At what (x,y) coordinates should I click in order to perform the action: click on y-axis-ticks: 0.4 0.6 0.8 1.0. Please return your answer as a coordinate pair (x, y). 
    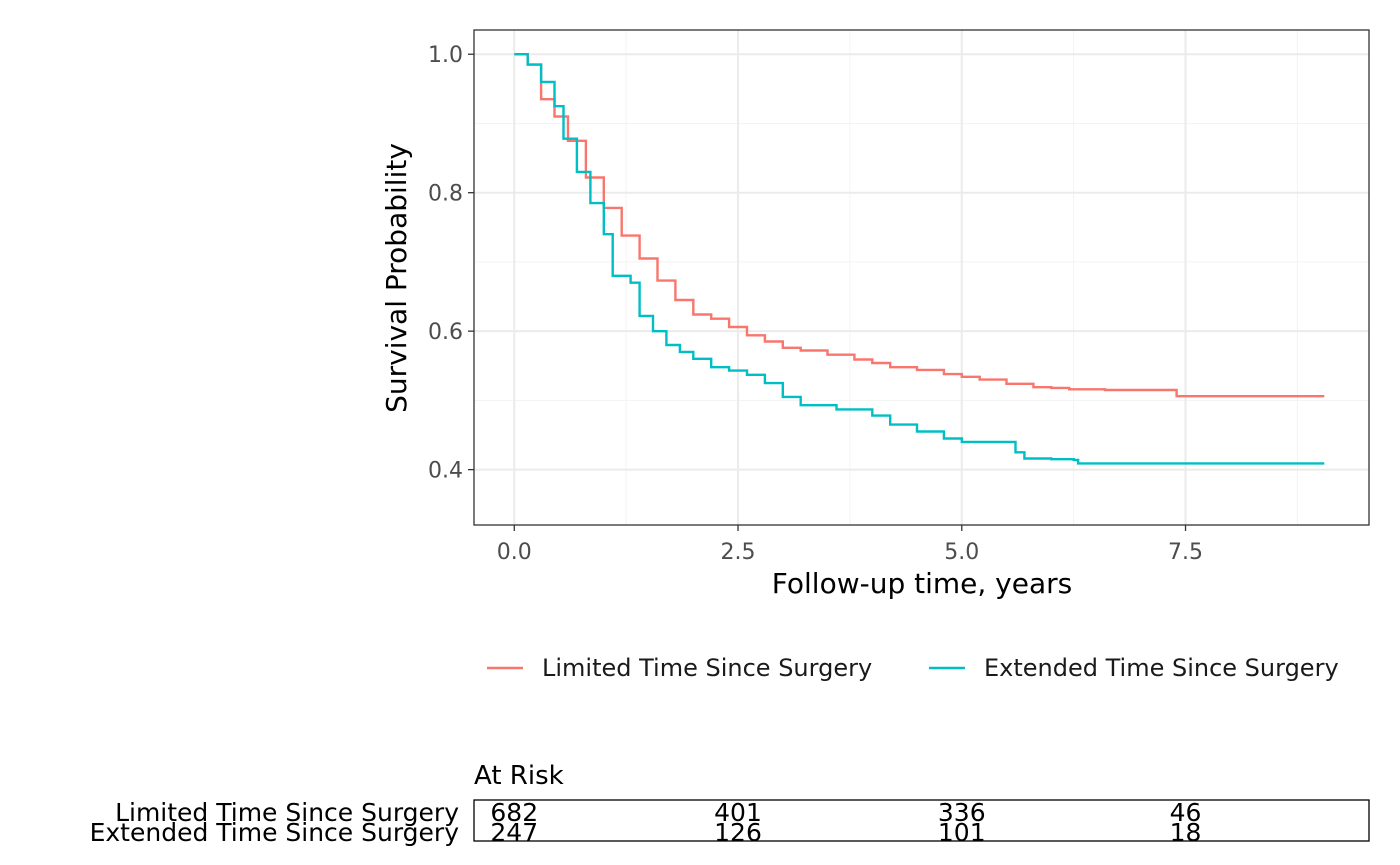
    Looking at the image, I should click on (451, 263).